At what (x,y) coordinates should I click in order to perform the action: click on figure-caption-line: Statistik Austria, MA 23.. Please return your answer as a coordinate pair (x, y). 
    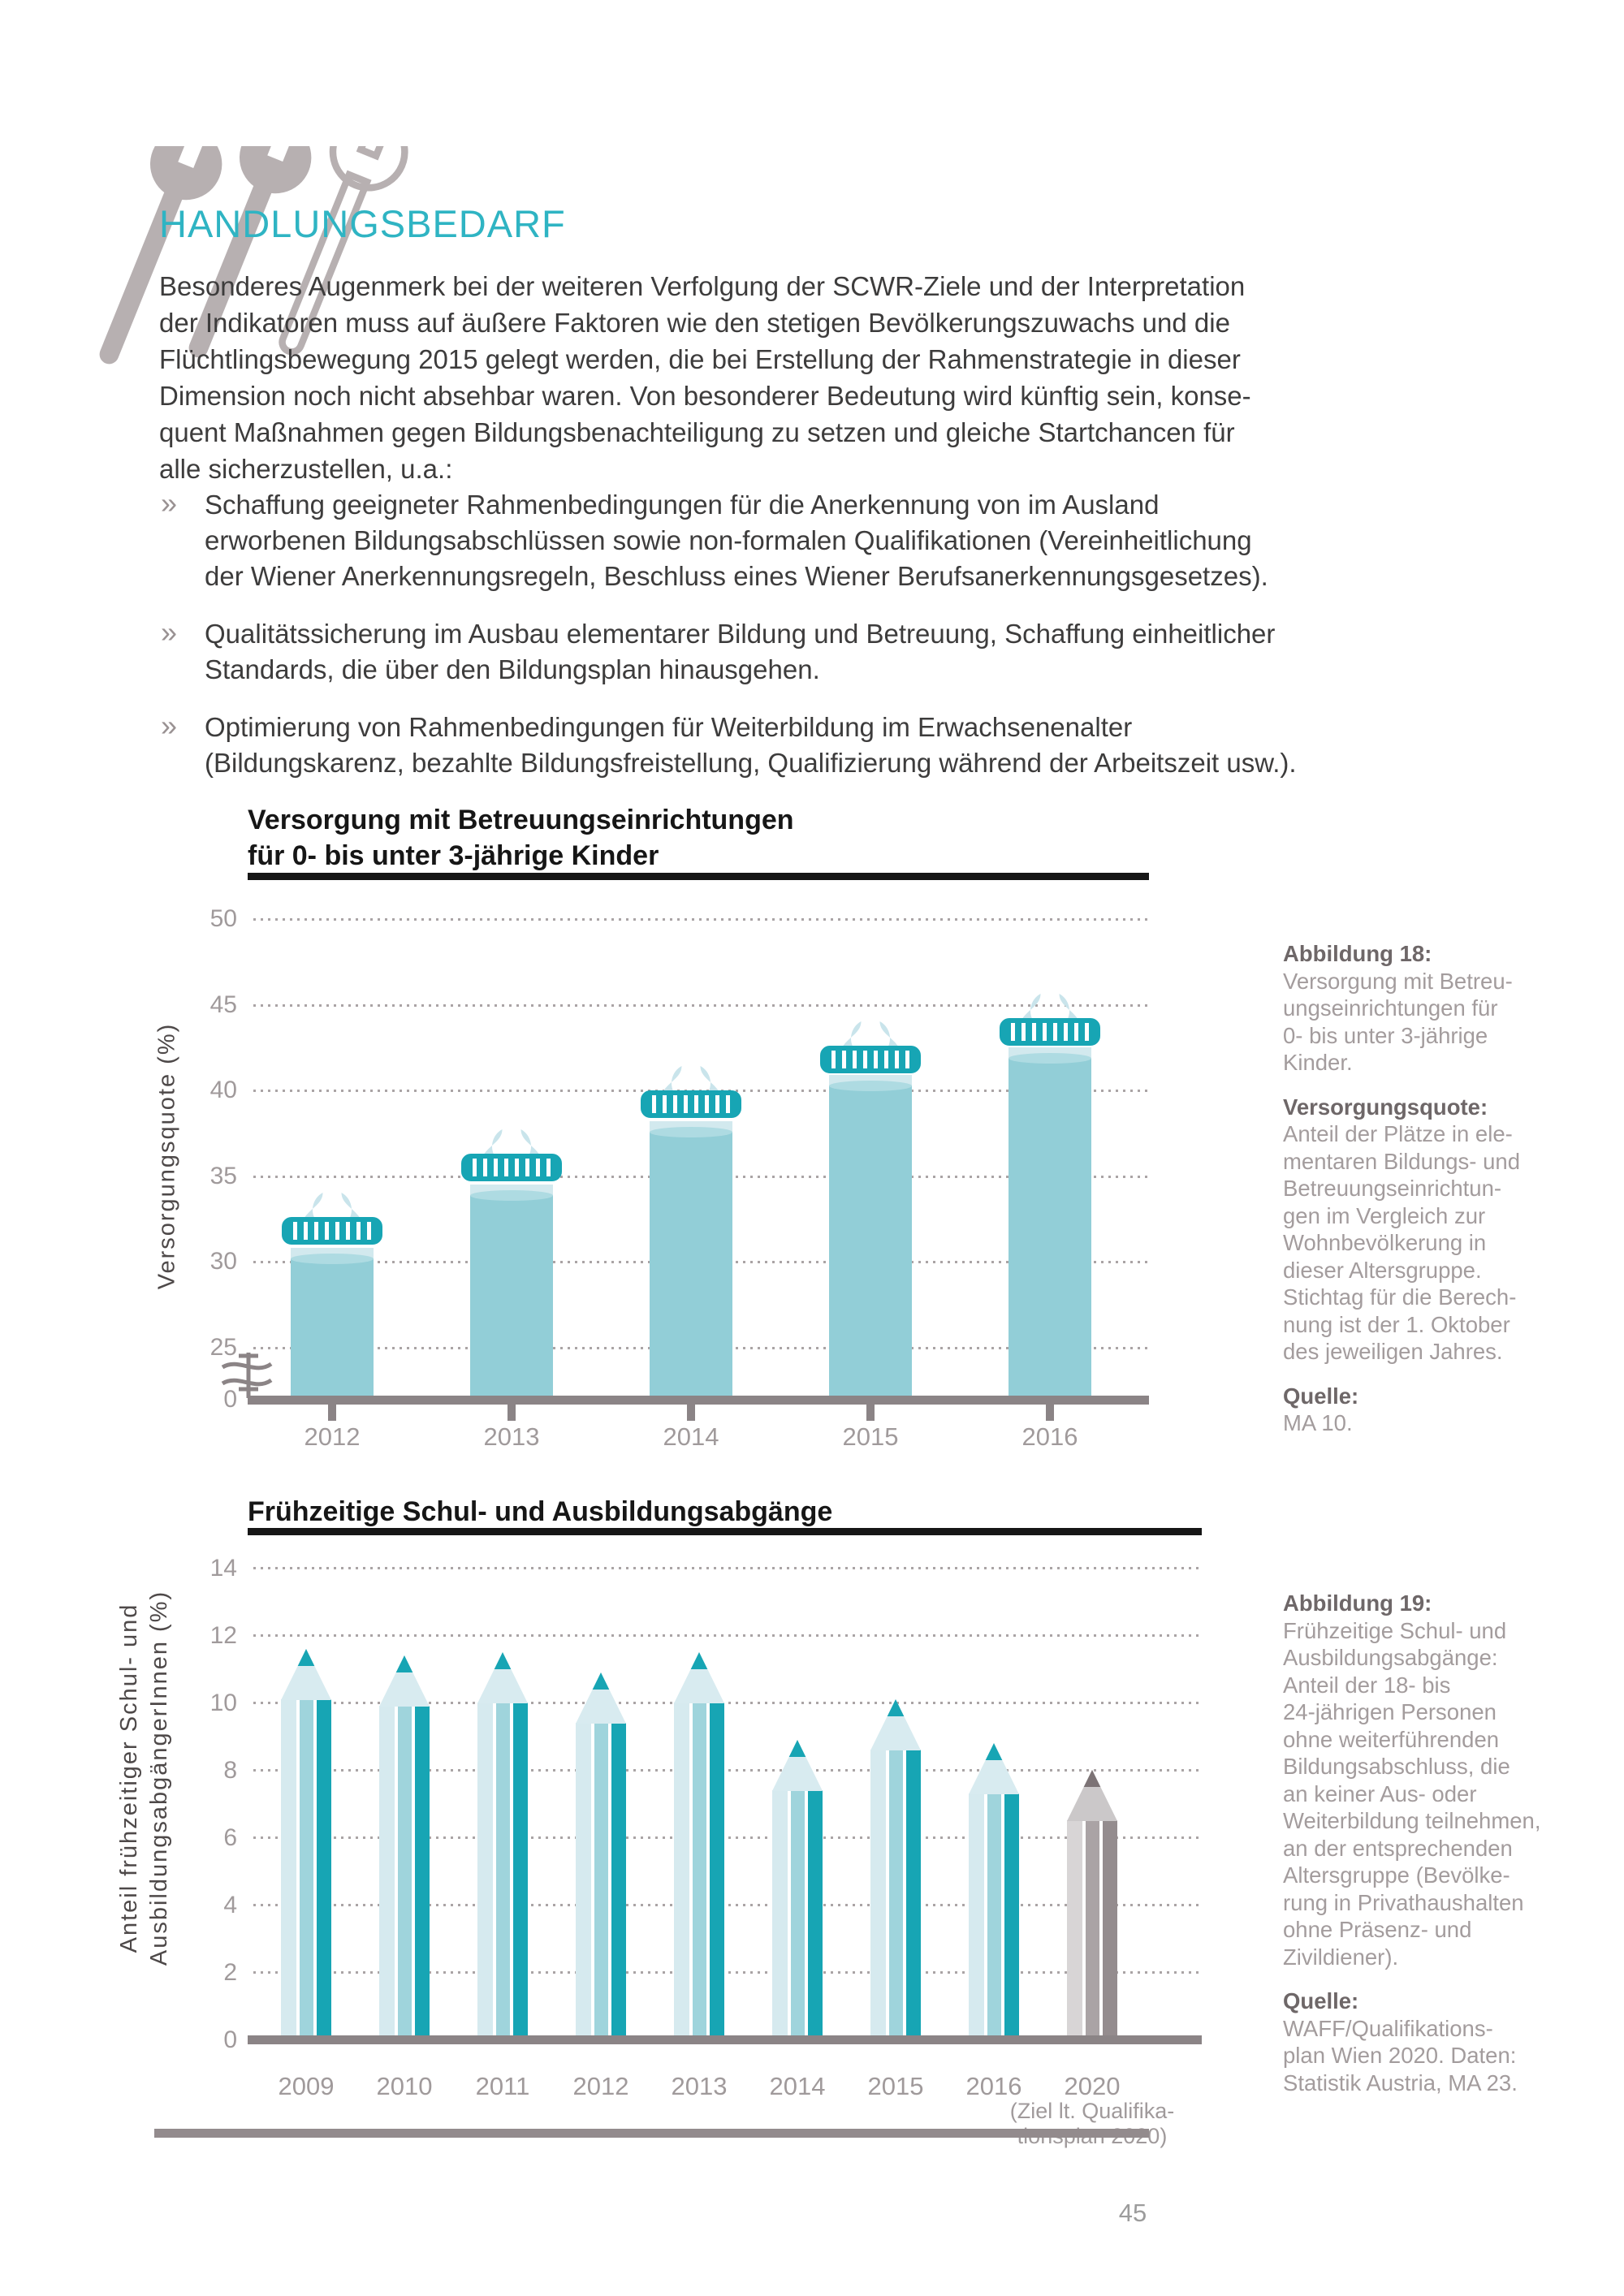
    Looking at the image, I should click on (1400, 2082).